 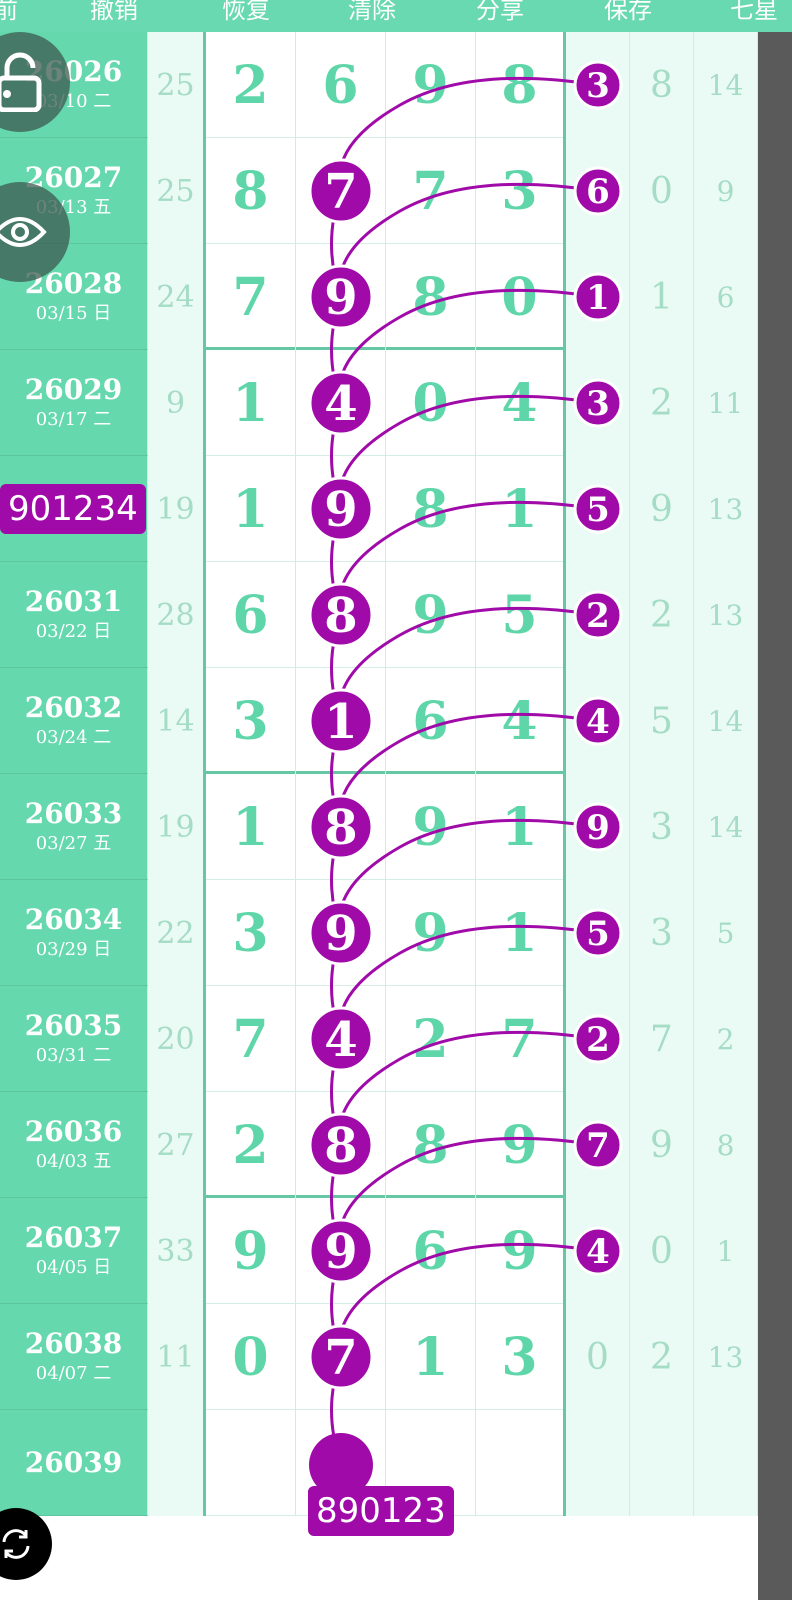 I want to click on prediction-circle, so click(x=341, y=1465).